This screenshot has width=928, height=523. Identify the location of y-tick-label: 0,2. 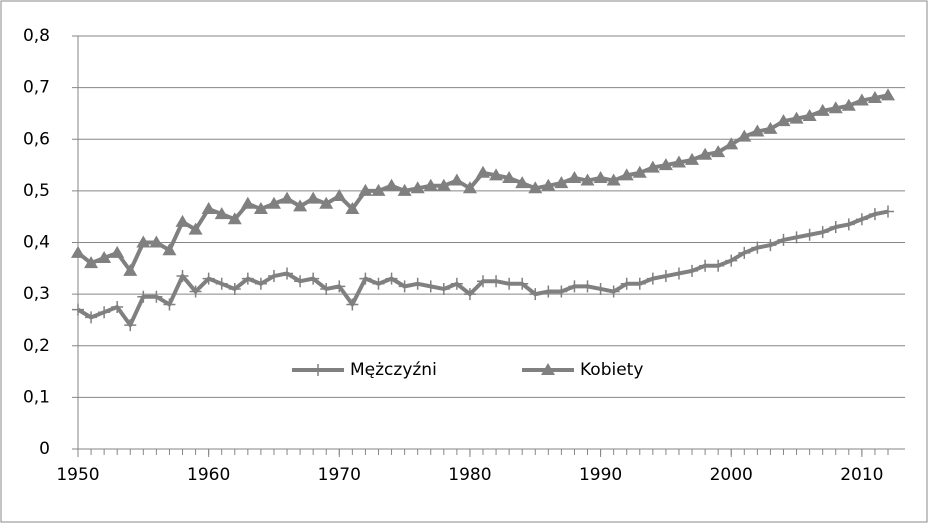
(36, 346).